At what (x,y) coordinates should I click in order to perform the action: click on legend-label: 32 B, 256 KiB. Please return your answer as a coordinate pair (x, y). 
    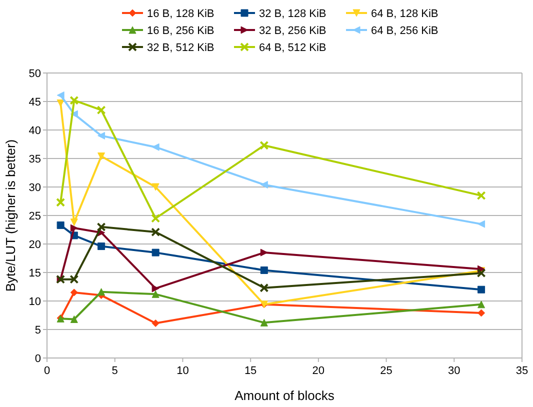
    Looking at the image, I should click on (292, 30).